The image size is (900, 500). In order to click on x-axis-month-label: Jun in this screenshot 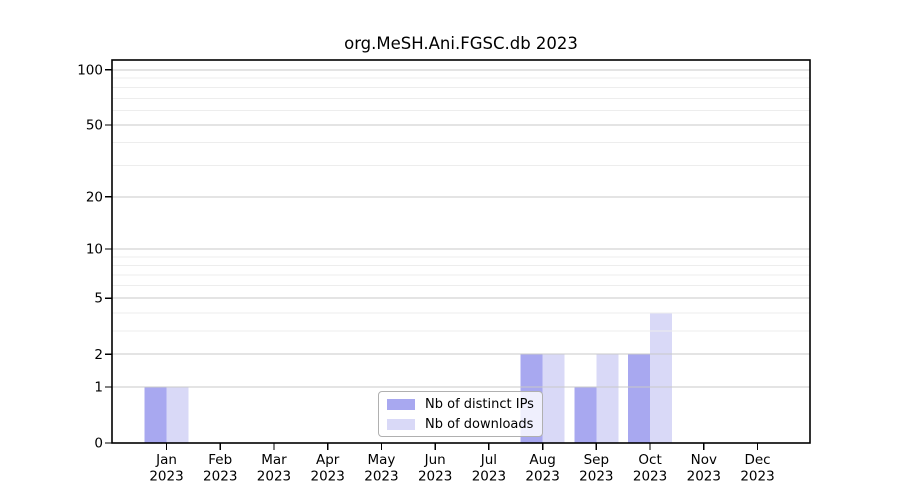, I will do `click(435, 460)`.